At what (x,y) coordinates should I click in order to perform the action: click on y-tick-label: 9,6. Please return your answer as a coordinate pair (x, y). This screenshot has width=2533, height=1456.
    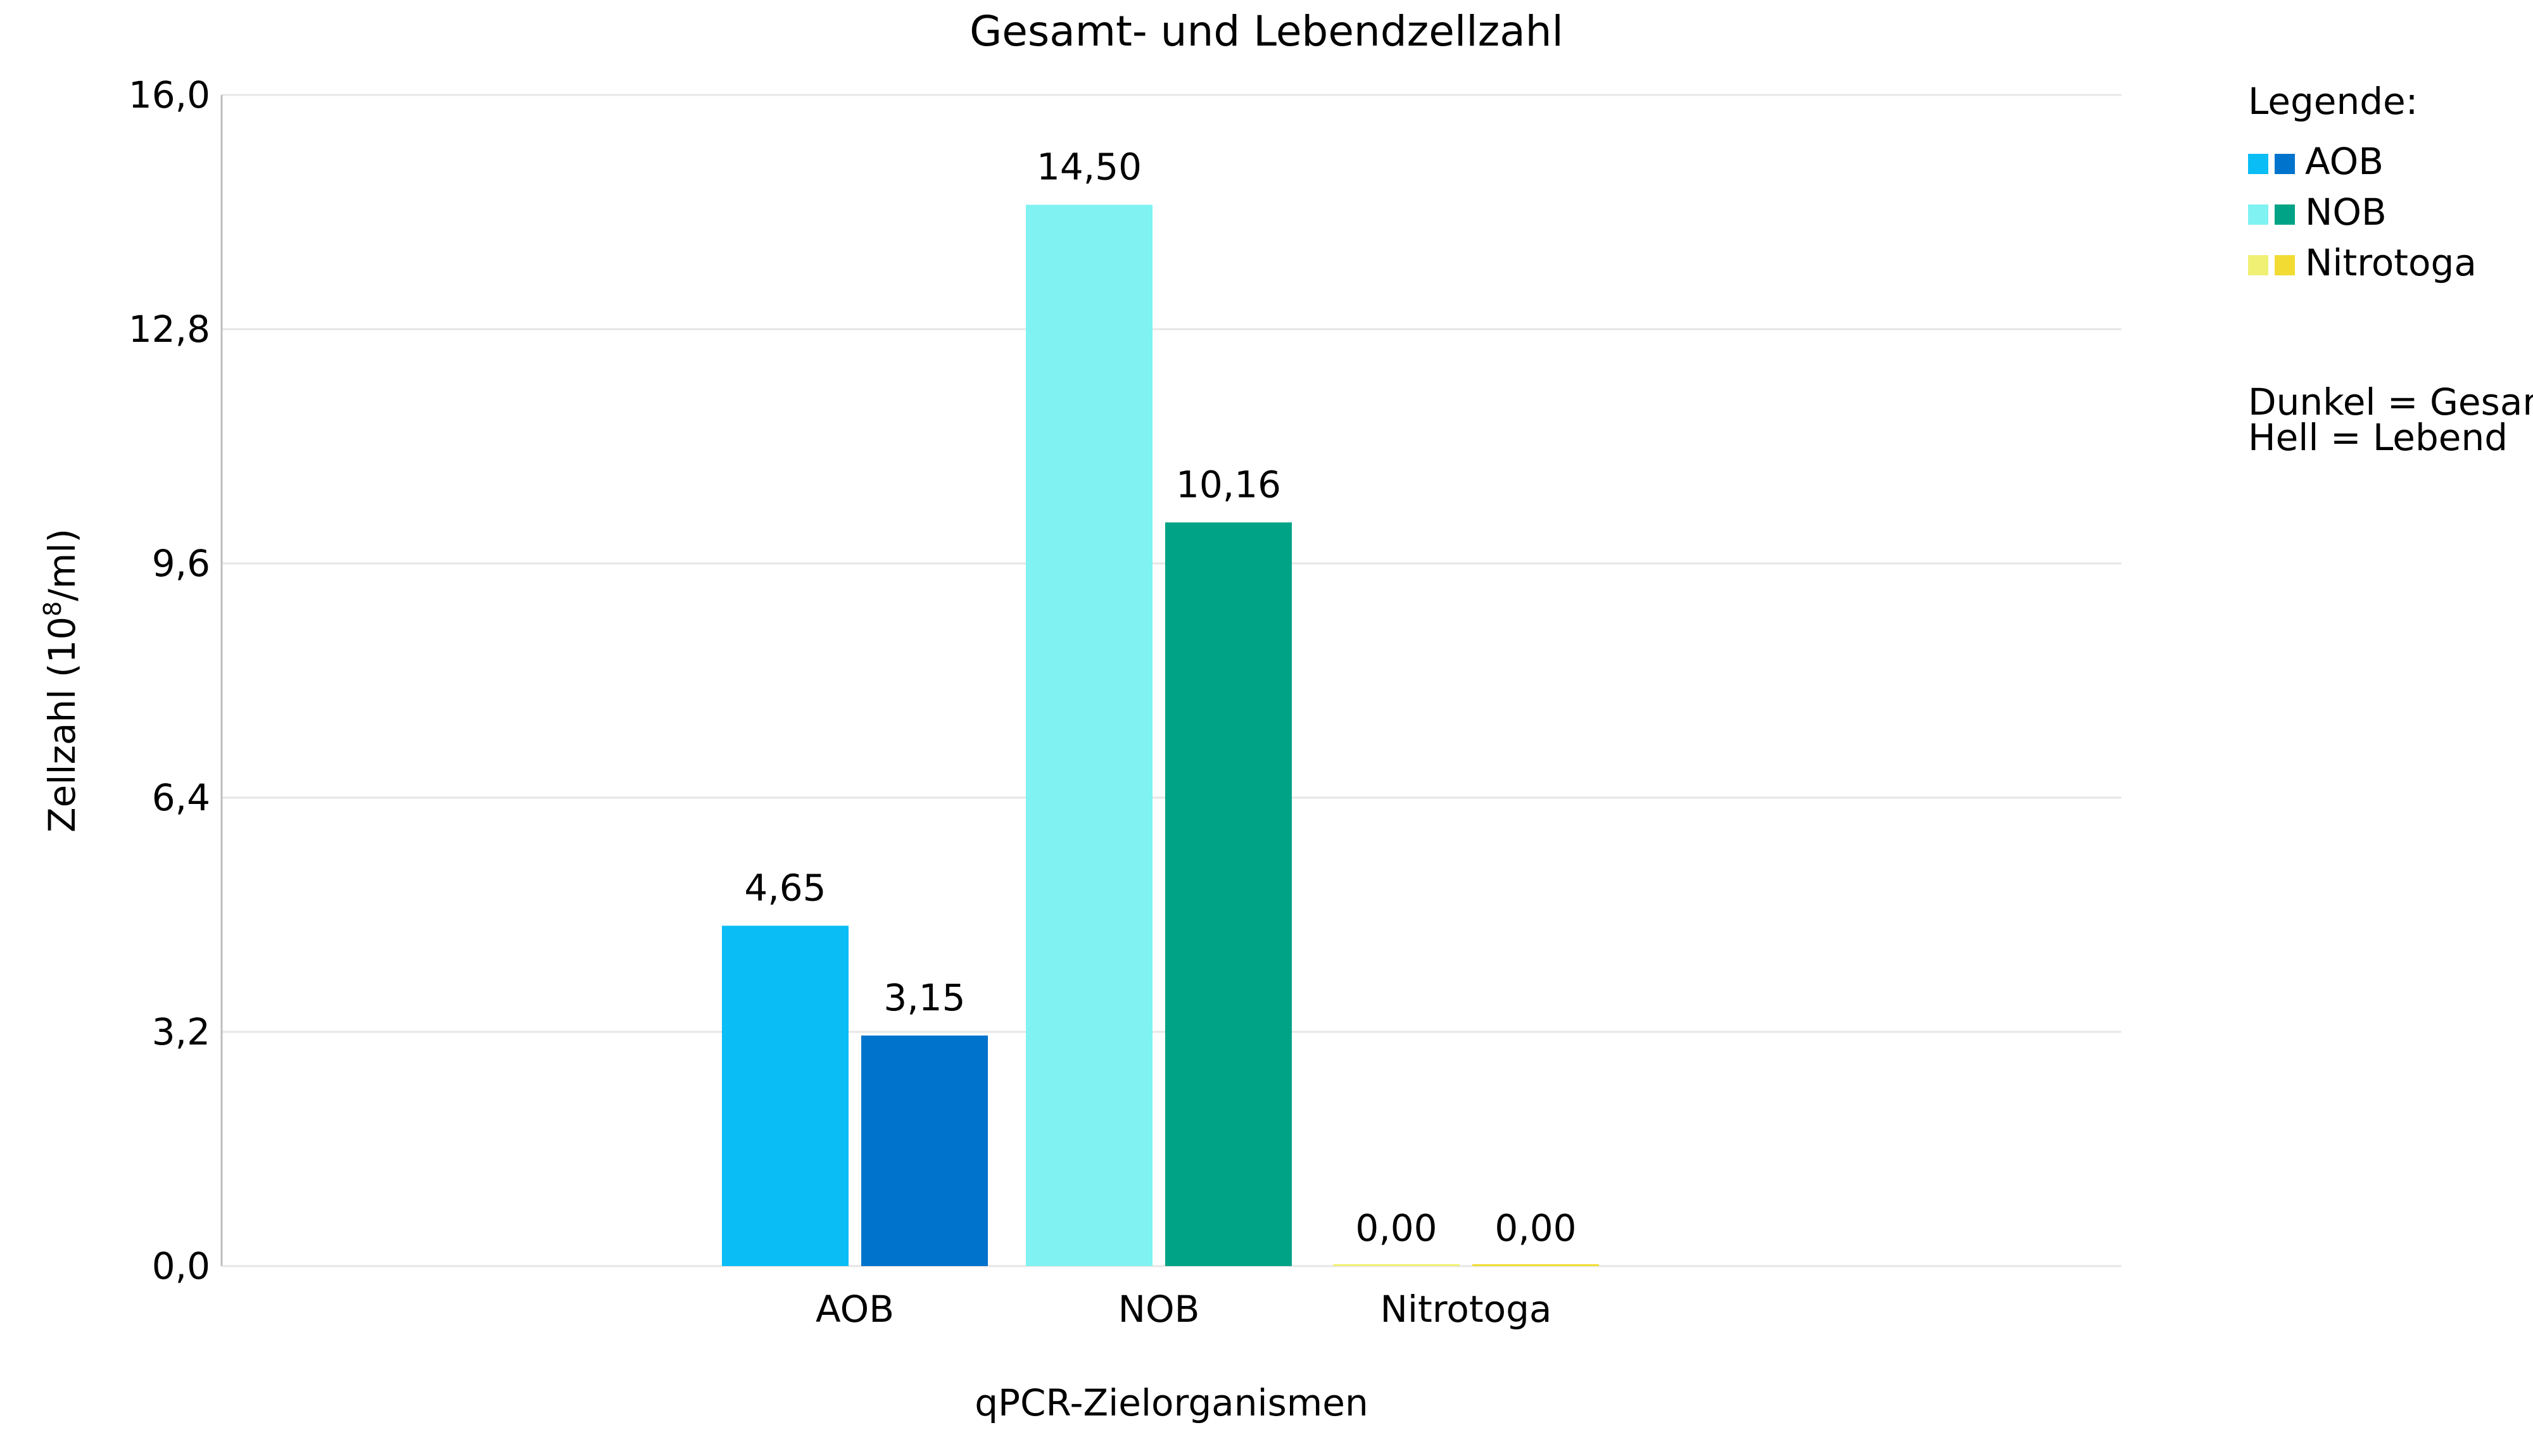
    Looking at the image, I should click on (181, 563).